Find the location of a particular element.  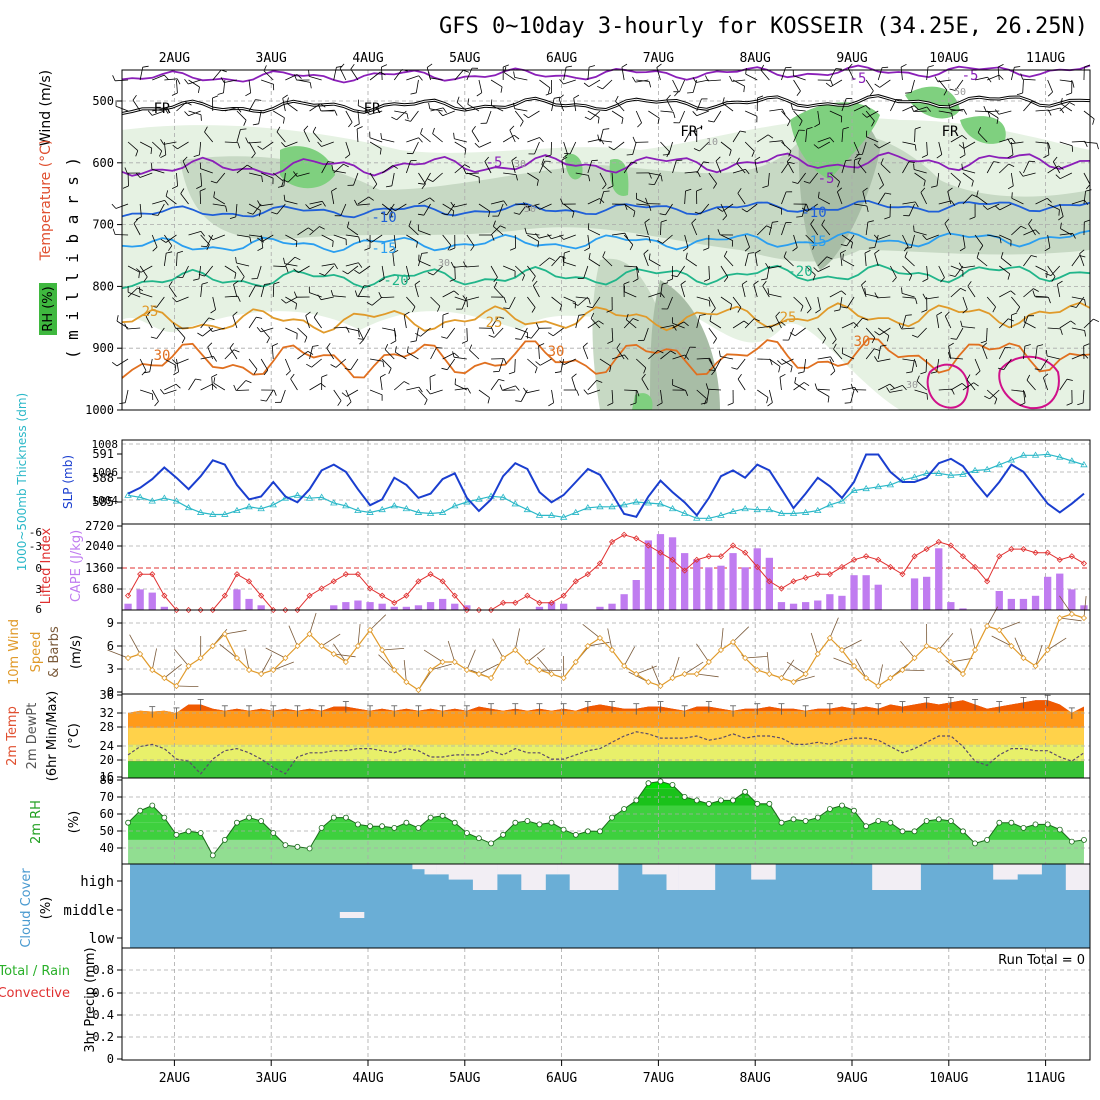

contour-label: FR' is located at coordinates (692, 132).